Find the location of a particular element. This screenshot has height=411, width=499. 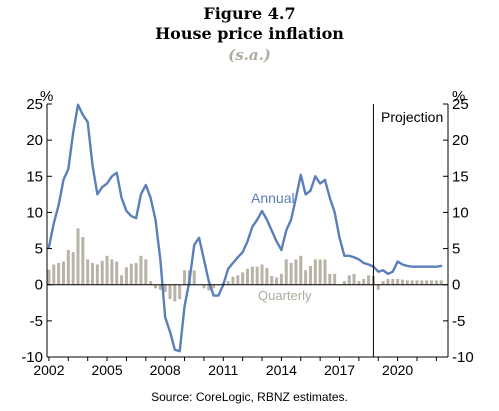

y-tick-label-right: 0 is located at coordinates (456, 285).